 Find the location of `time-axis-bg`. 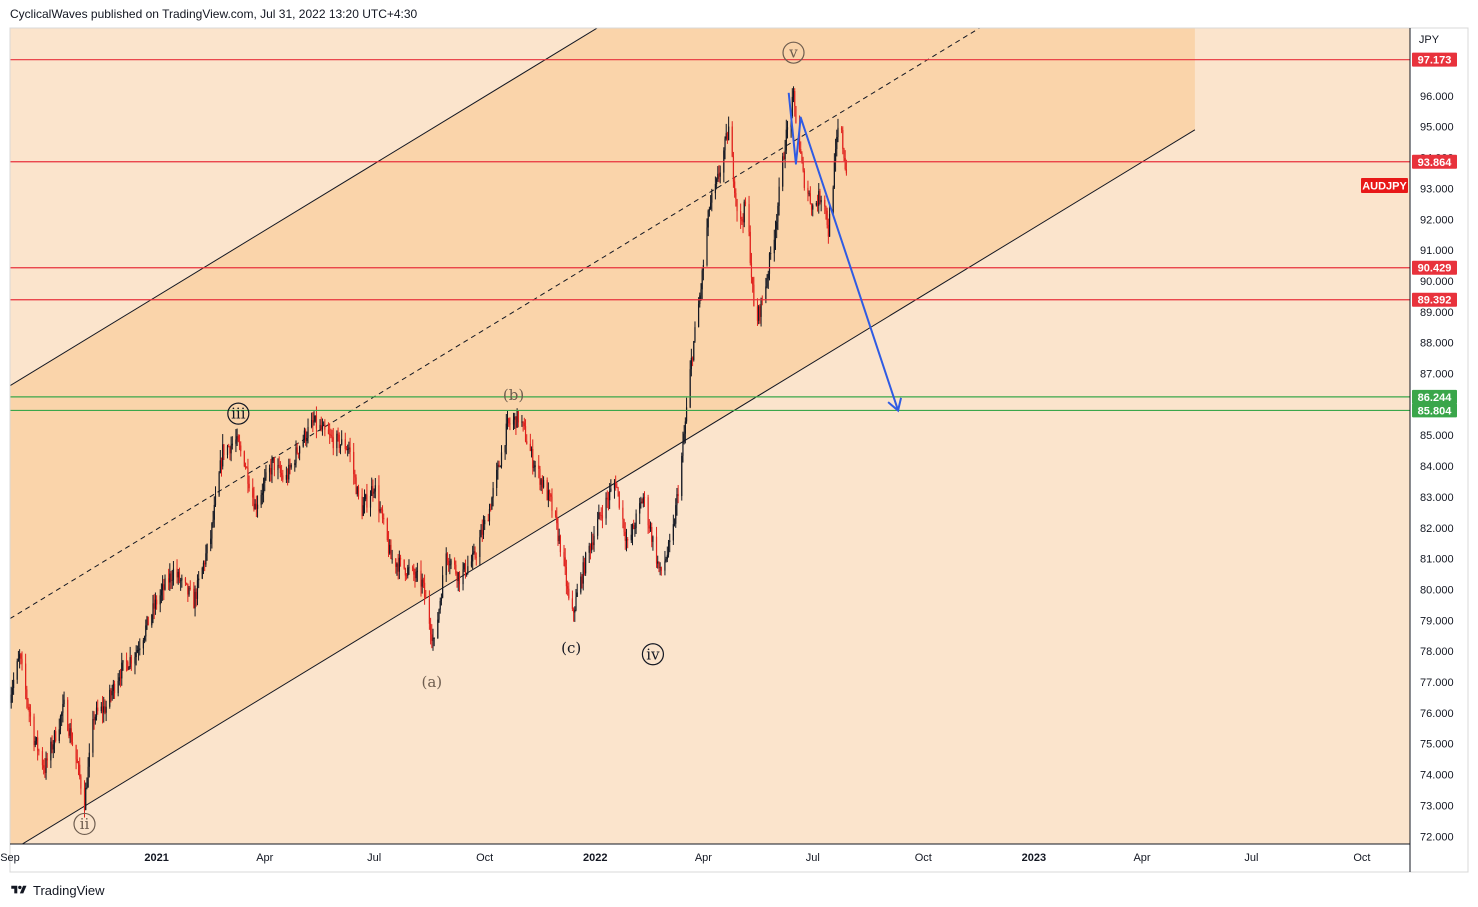

time-axis-bg is located at coordinates (710, 858).